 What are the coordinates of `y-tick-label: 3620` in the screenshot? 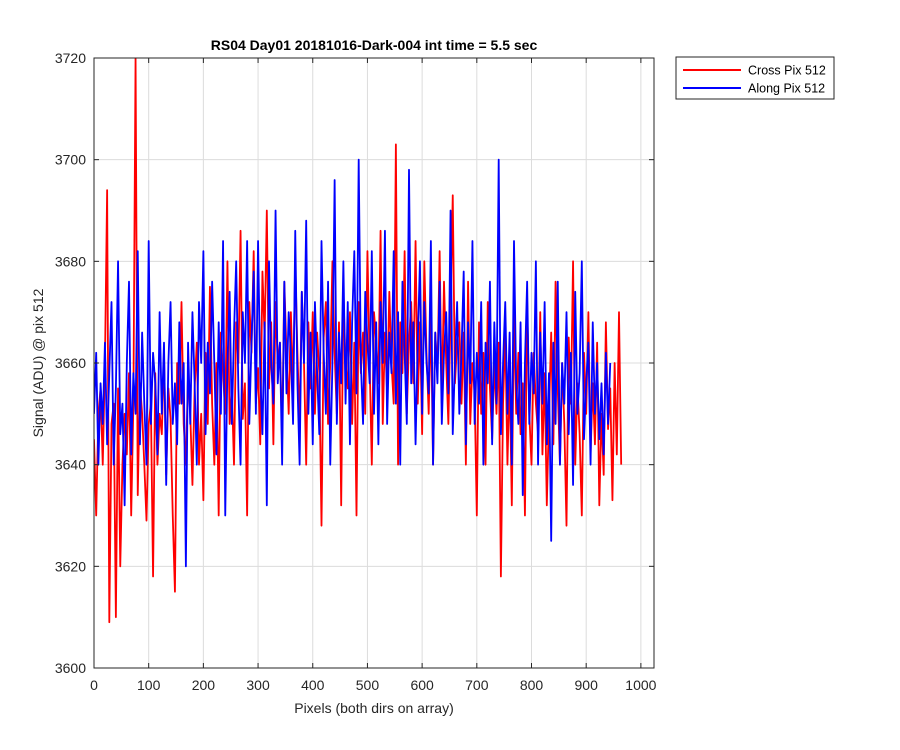 It's located at (70, 566).